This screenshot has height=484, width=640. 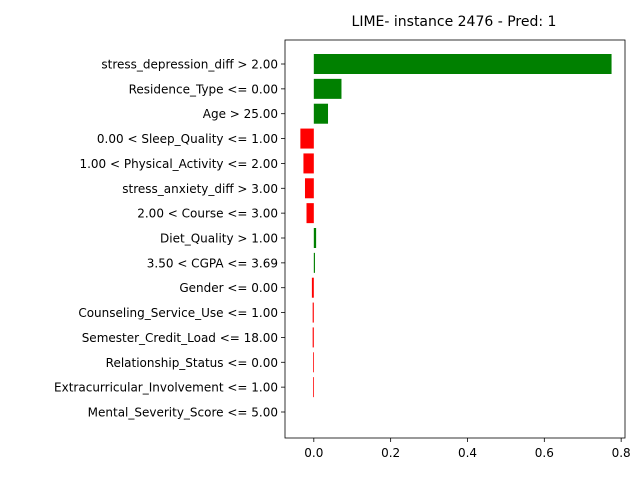 I want to click on chart-title: LIME- instance 2476 - Pred: 1, so click(x=454, y=22).